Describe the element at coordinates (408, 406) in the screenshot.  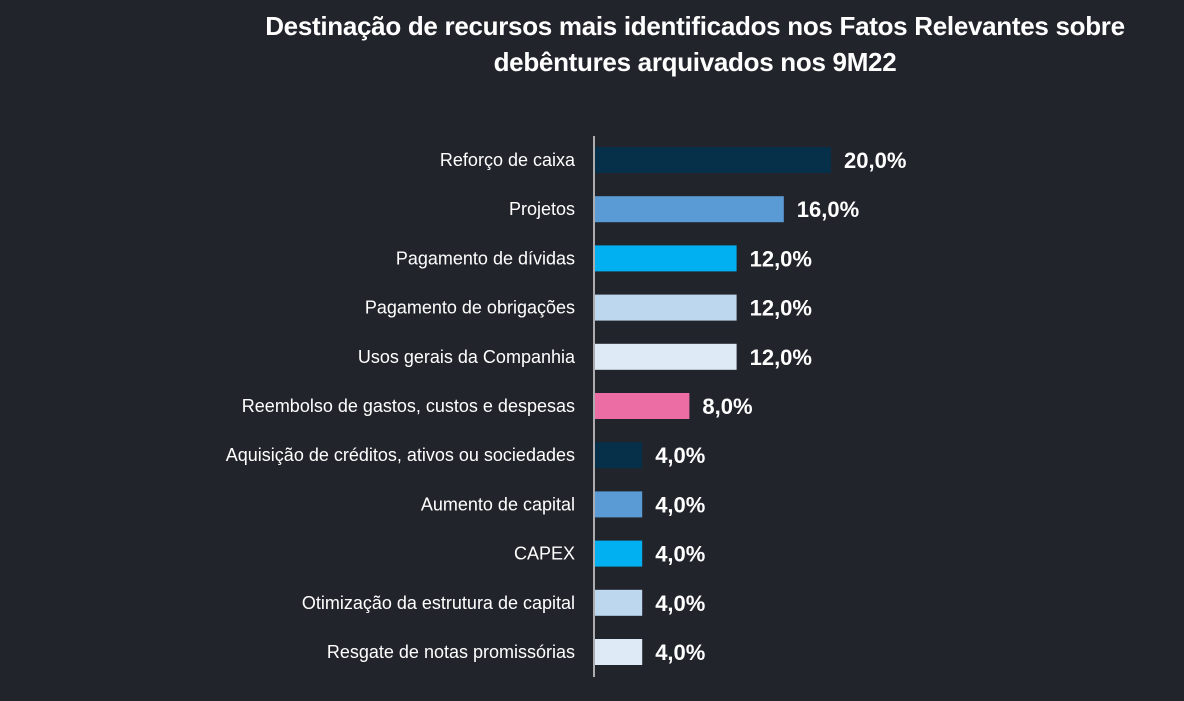
I see `category-label: Reembolso de gastos, custos e despesas` at that location.